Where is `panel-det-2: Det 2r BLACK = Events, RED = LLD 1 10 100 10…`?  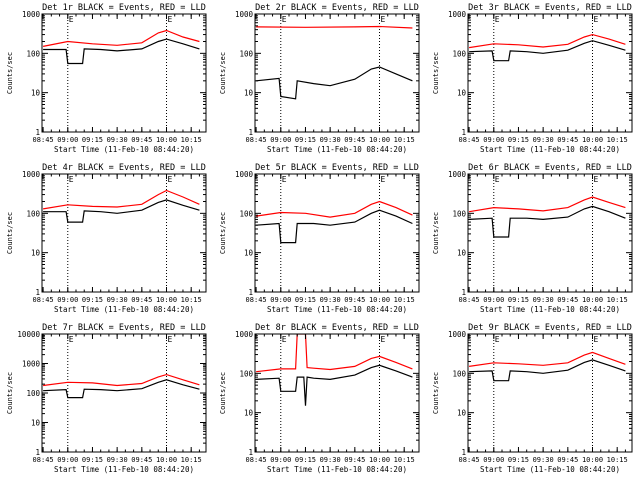 panel-det-2: Det 2r BLACK = Events, RED = LLD 1 10 100 10… is located at coordinates (319, 78).